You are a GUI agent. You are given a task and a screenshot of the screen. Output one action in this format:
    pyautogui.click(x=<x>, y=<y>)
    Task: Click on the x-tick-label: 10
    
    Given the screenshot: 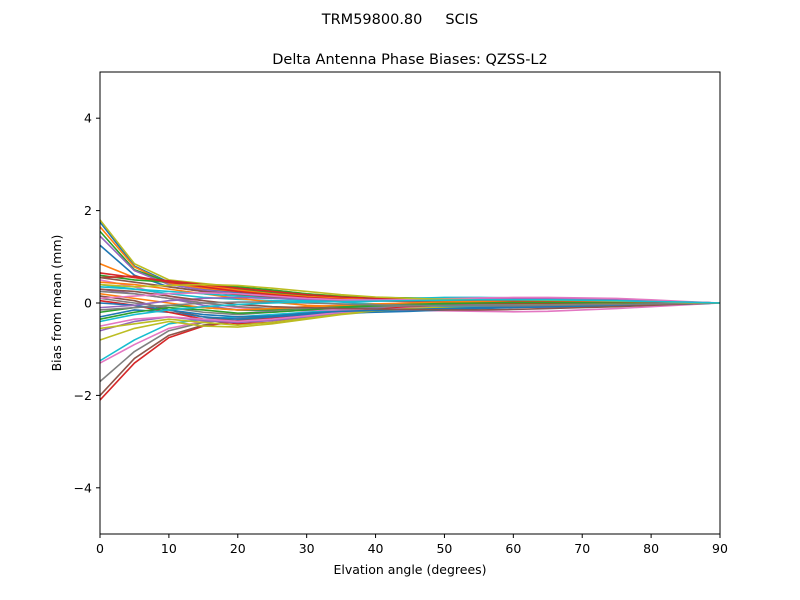 What is the action you would take?
    pyautogui.click(x=169, y=548)
    